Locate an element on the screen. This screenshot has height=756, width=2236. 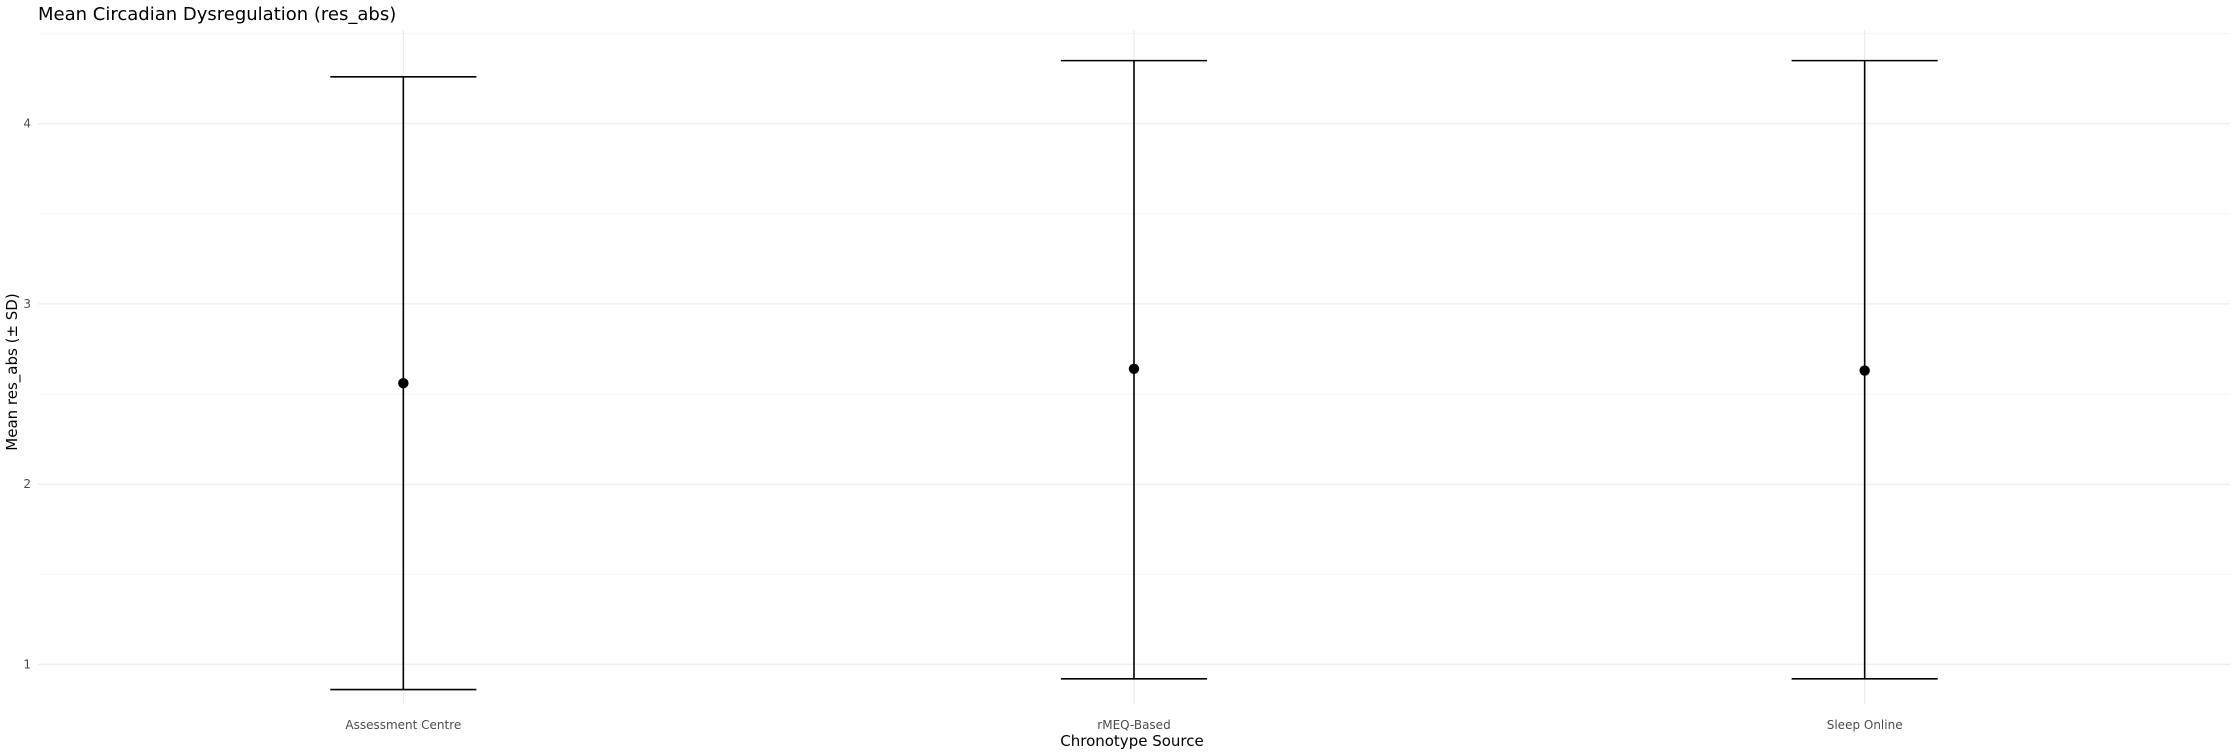
y-axis-tick-labels: 1 2 3 4 is located at coordinates (27, 394).